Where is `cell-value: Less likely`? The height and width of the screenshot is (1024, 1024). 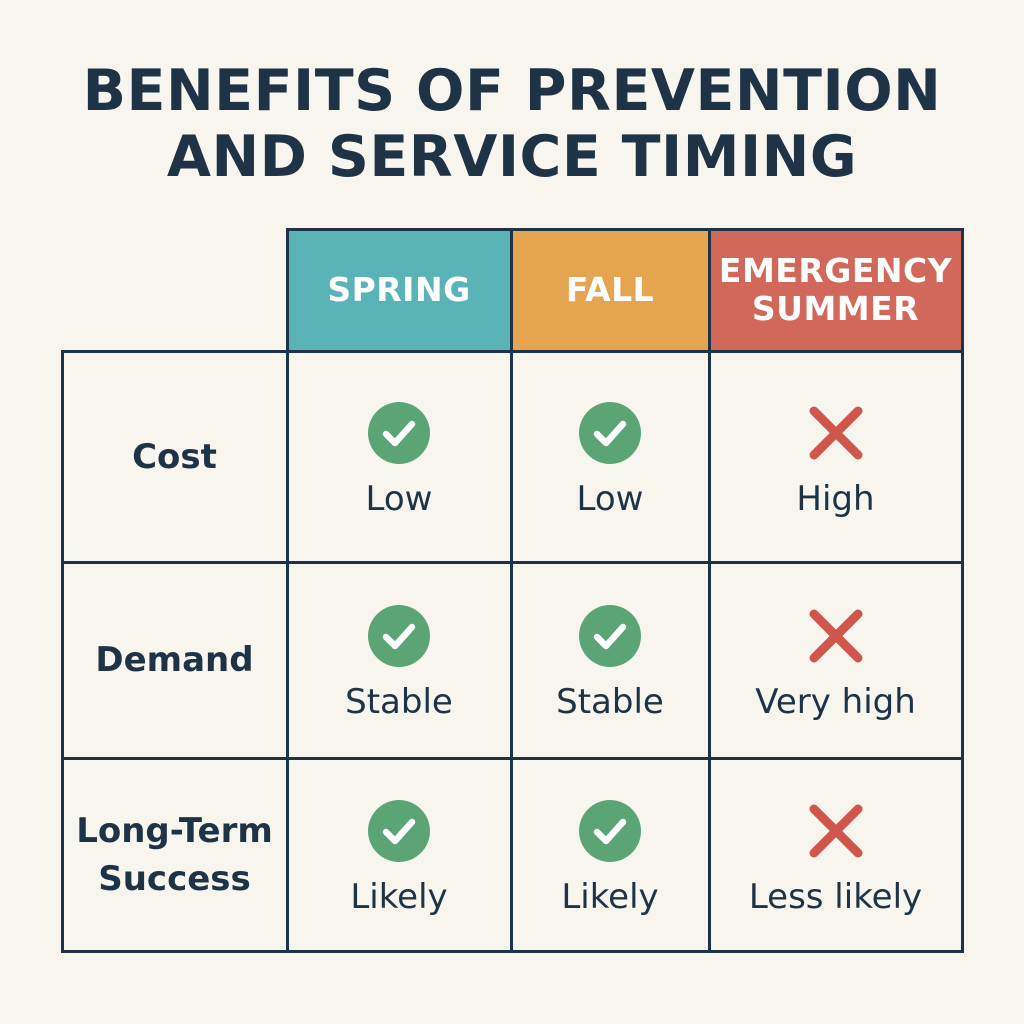 cell-value: Less likely is located at coordinates (835, 896).